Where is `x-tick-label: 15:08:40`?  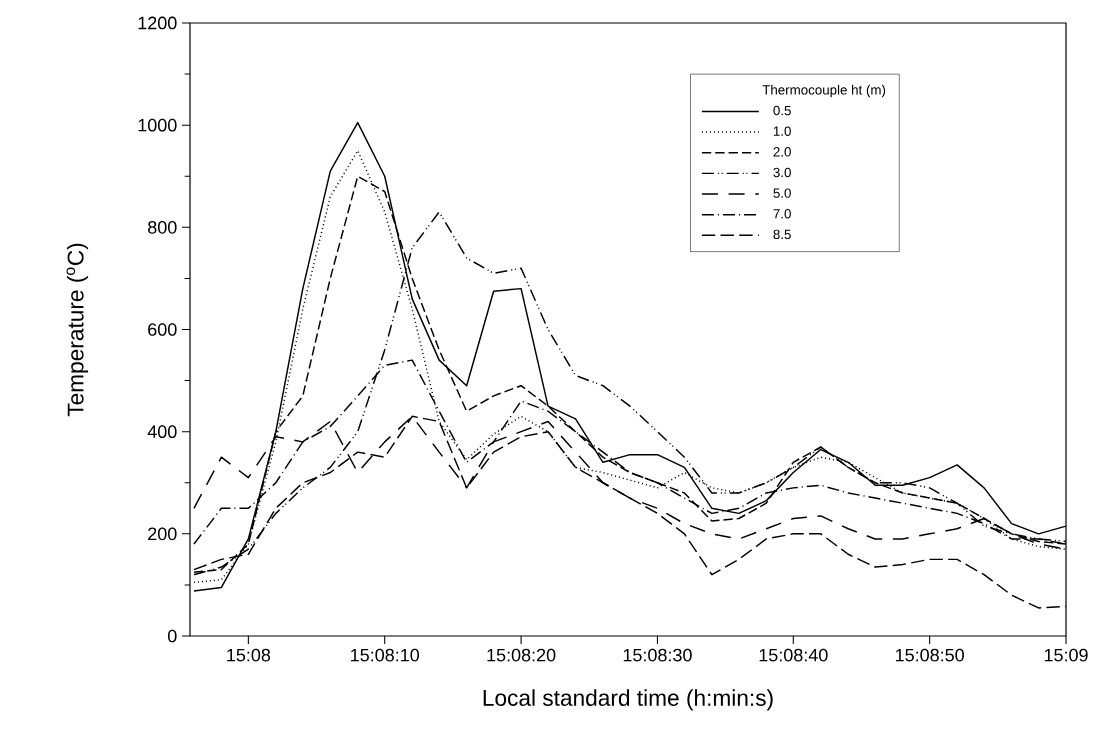
x-tick-label: 15:08:40 is located at coordinates (793, 655).